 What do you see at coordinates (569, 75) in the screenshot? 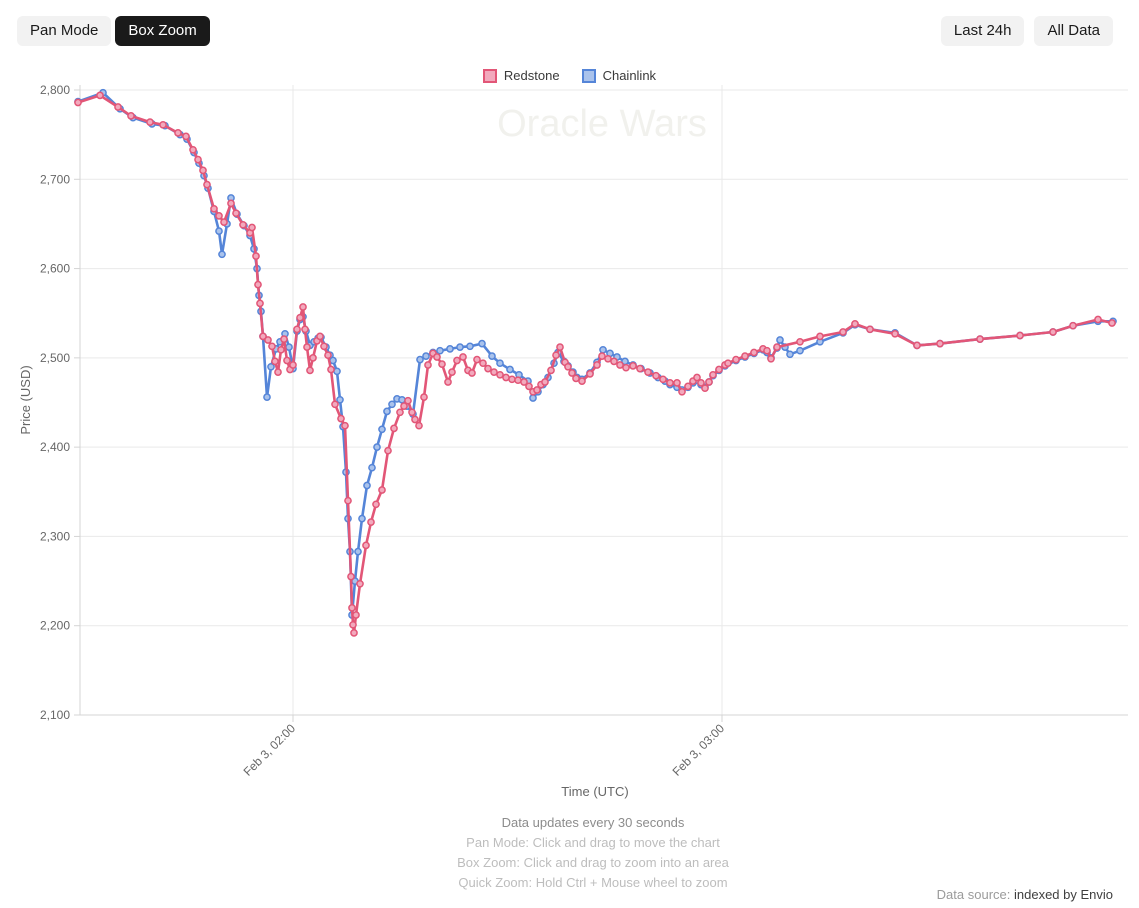
I see `chart-legend: Redstone Chainlink` at bounding box center [569, 75].